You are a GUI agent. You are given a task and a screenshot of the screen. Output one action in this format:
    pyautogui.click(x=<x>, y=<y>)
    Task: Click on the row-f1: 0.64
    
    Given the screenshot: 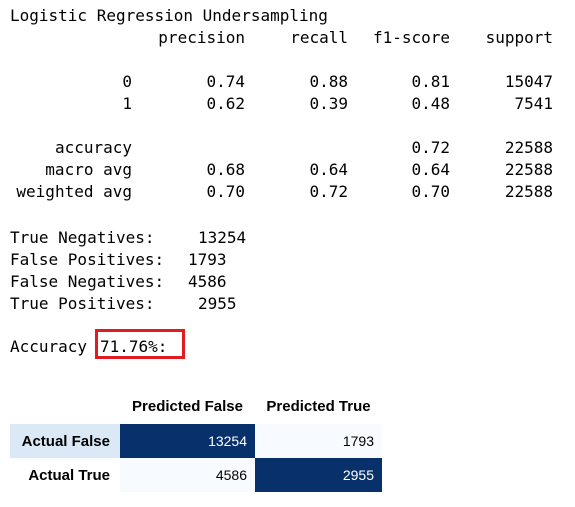 What is the action you would take?
    pyautogui.click(x=430, y=169)
    